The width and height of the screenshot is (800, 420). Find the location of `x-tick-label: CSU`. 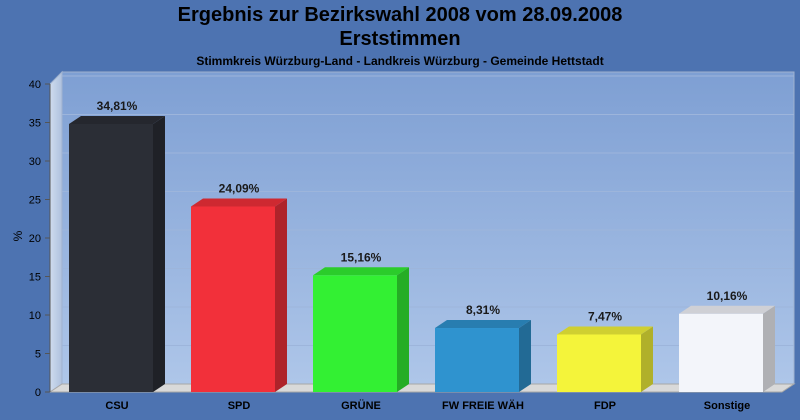

x-tick-label: CSU is located at coordinates (116, 406).